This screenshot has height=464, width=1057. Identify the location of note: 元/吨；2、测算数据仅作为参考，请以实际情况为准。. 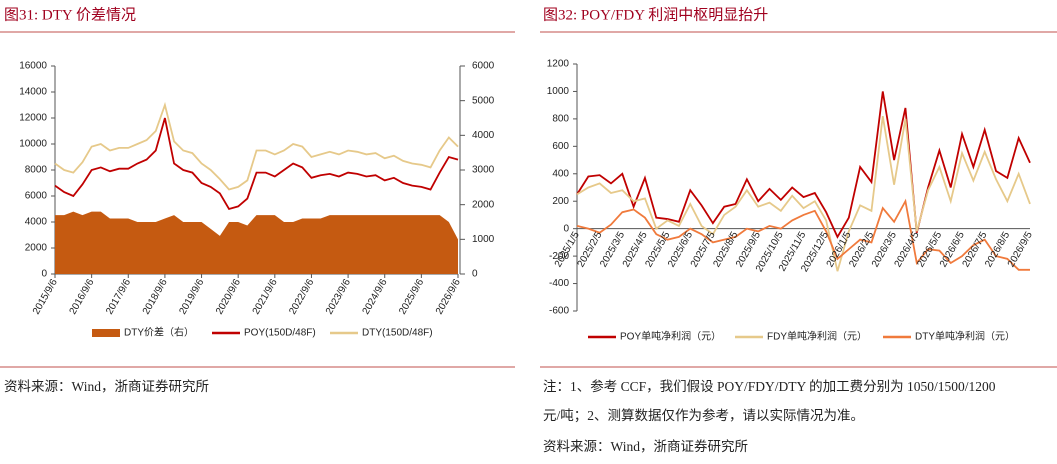
(703, 415).